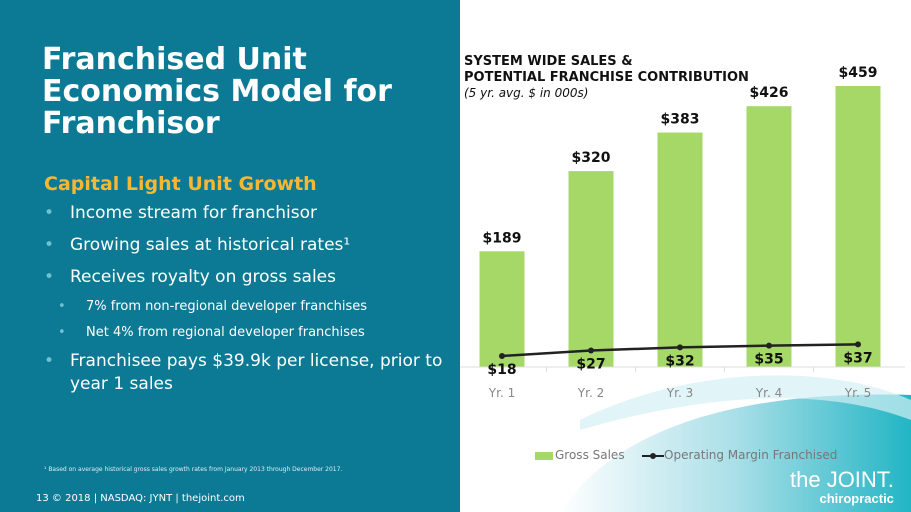  I want to click on x-tick-label: Yr. 1, so click(501, 393).